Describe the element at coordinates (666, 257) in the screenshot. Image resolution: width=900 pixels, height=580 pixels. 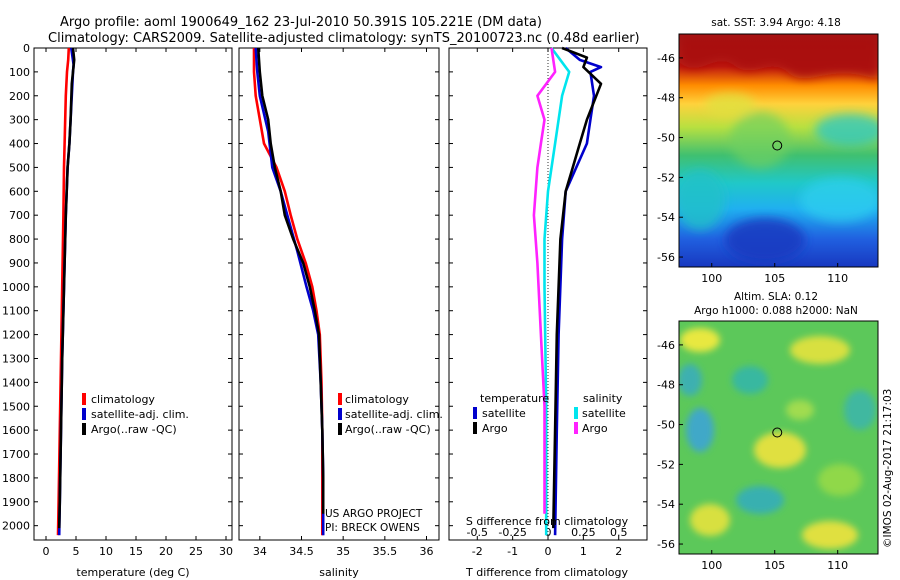
I see `lat-tick-label: -56` at that location.